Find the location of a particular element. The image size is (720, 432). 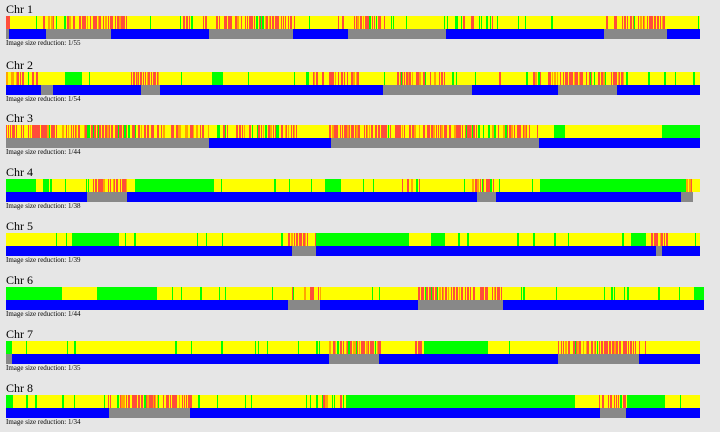

chromosome-title: Chr 7 is located at coordinates (19, 334).